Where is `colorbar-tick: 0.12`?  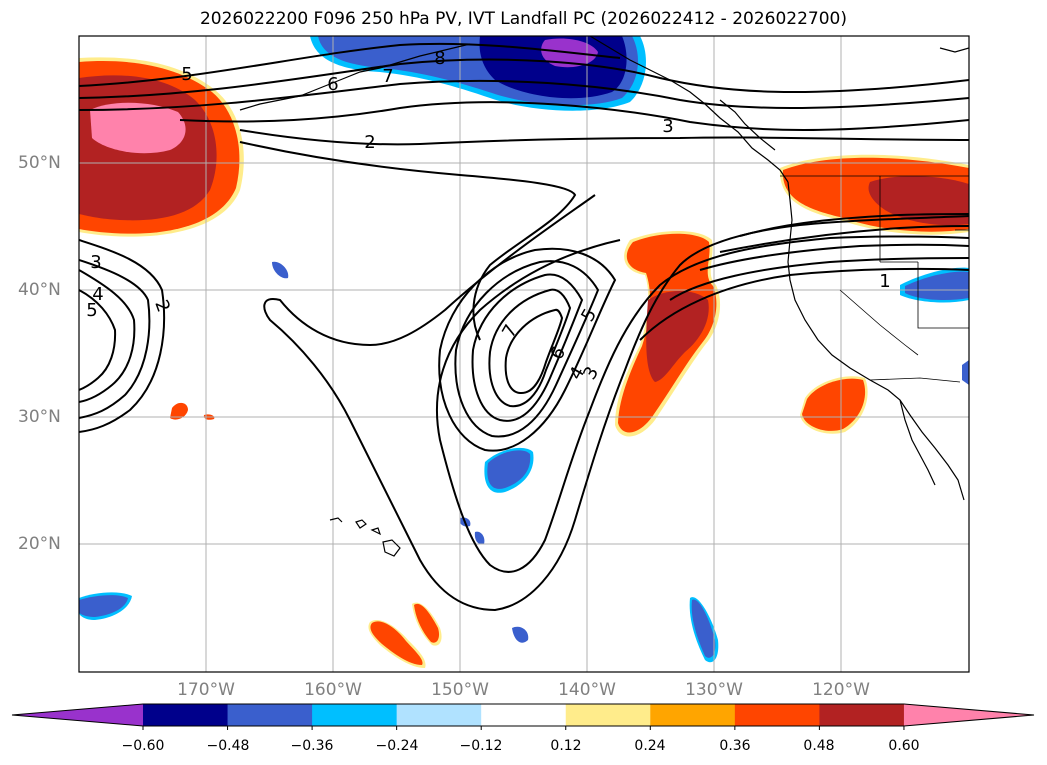 colorbar-tick: 0.12 is located at coordinates (566, 746).